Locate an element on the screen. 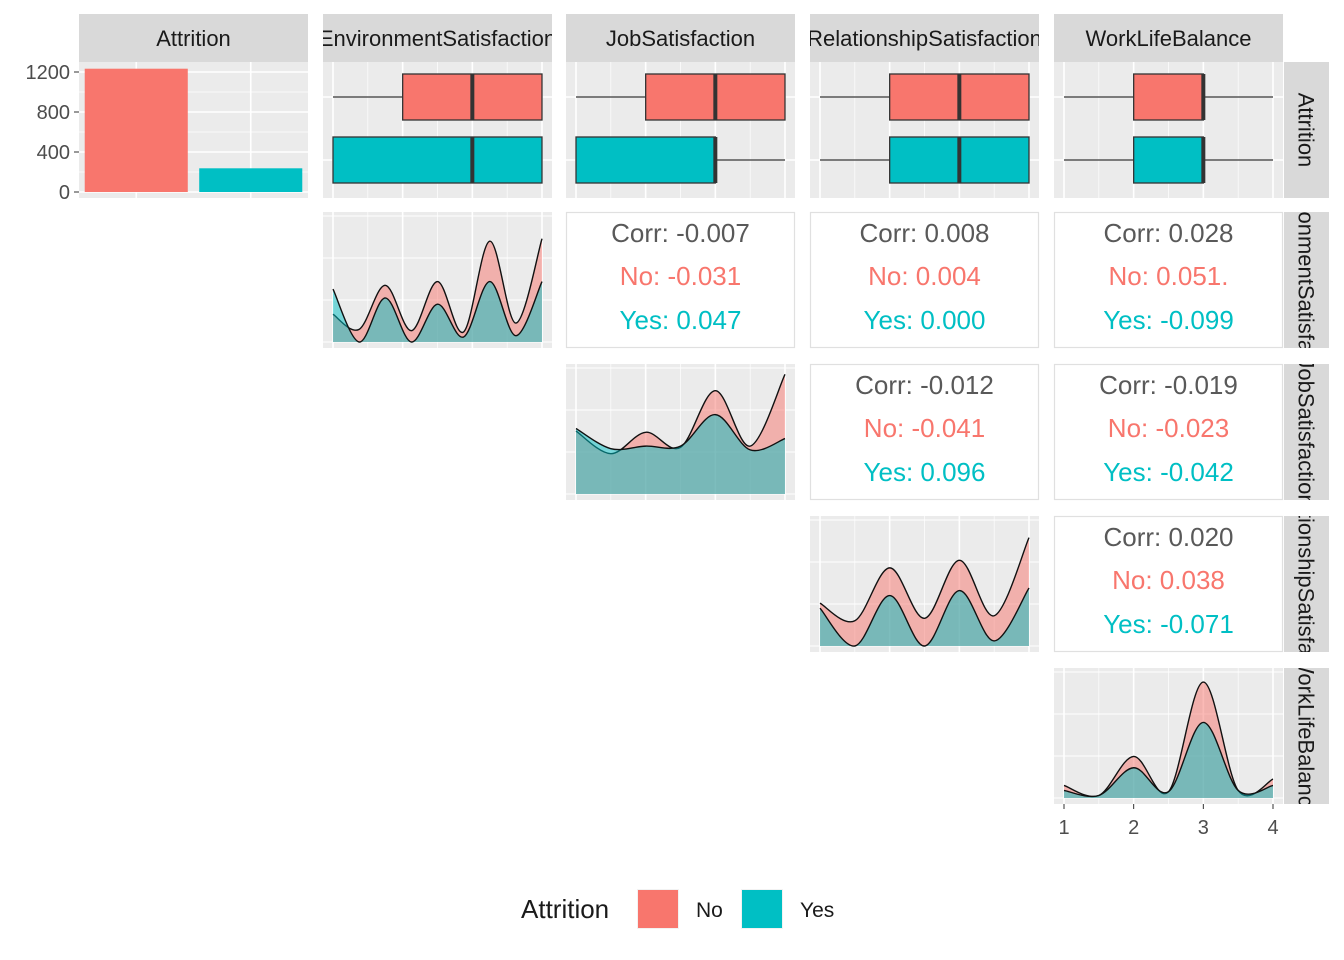 This screenshot has height=960, width=1344. x-tick-label: 4 is located at coordinates (1272, 828).